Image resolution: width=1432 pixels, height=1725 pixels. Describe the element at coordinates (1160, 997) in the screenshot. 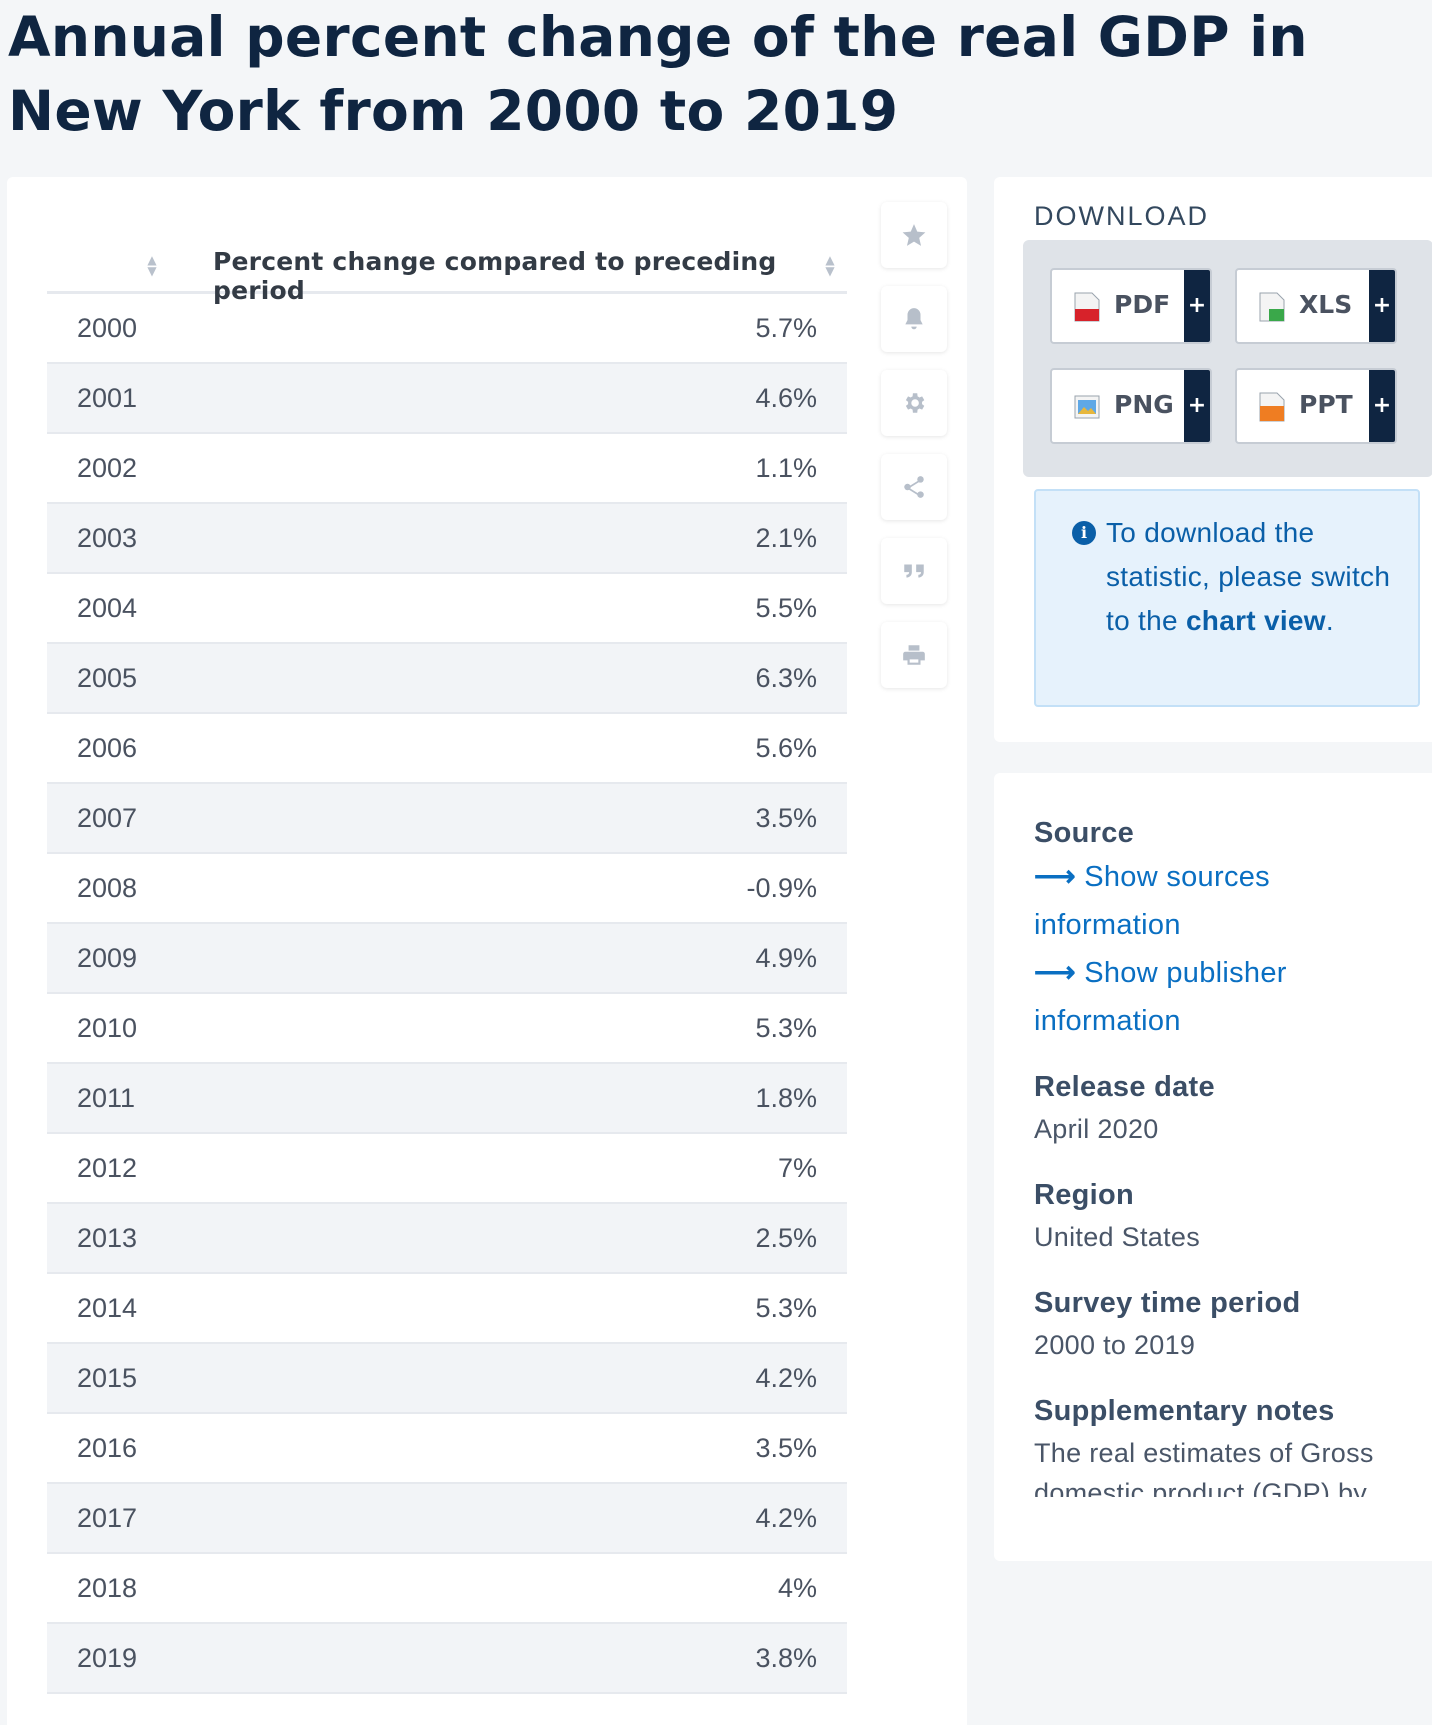

I see `show-publisher-label: Show publisher information` at that location.